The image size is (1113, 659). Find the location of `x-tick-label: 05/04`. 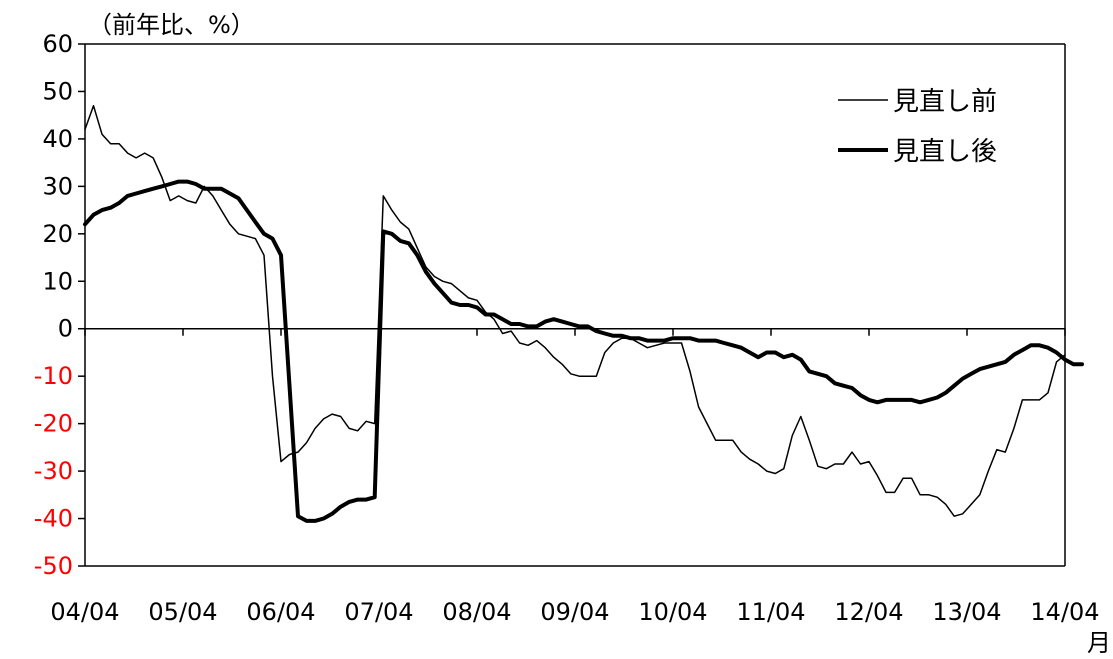

x-tick-label: 05/04 is located at coordinates (182, 612).